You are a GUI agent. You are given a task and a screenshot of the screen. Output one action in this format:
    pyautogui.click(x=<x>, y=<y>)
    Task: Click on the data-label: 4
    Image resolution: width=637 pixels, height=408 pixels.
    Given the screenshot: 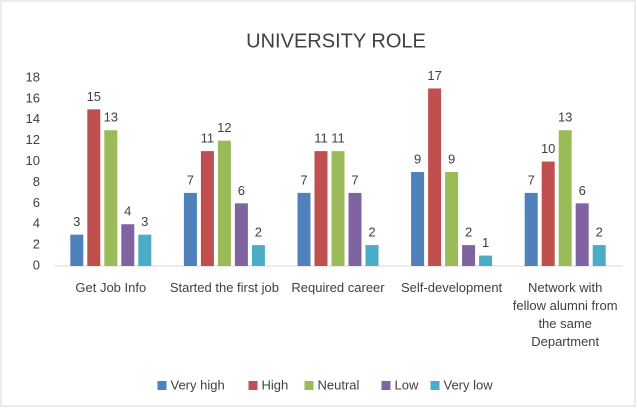 What is the action you would take?
    pyautogui.click(x=127, y=211)
    